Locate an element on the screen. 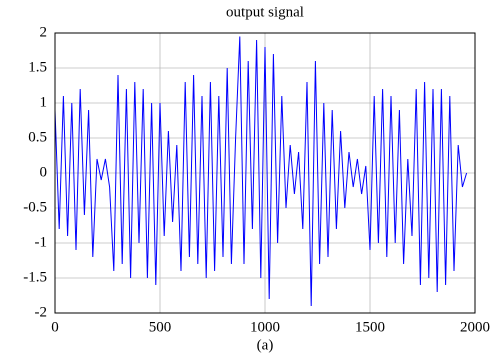 The width and height of the screenshot is (500, 360). y-tick-label: -0.5 is located at coordinates (35, 207).